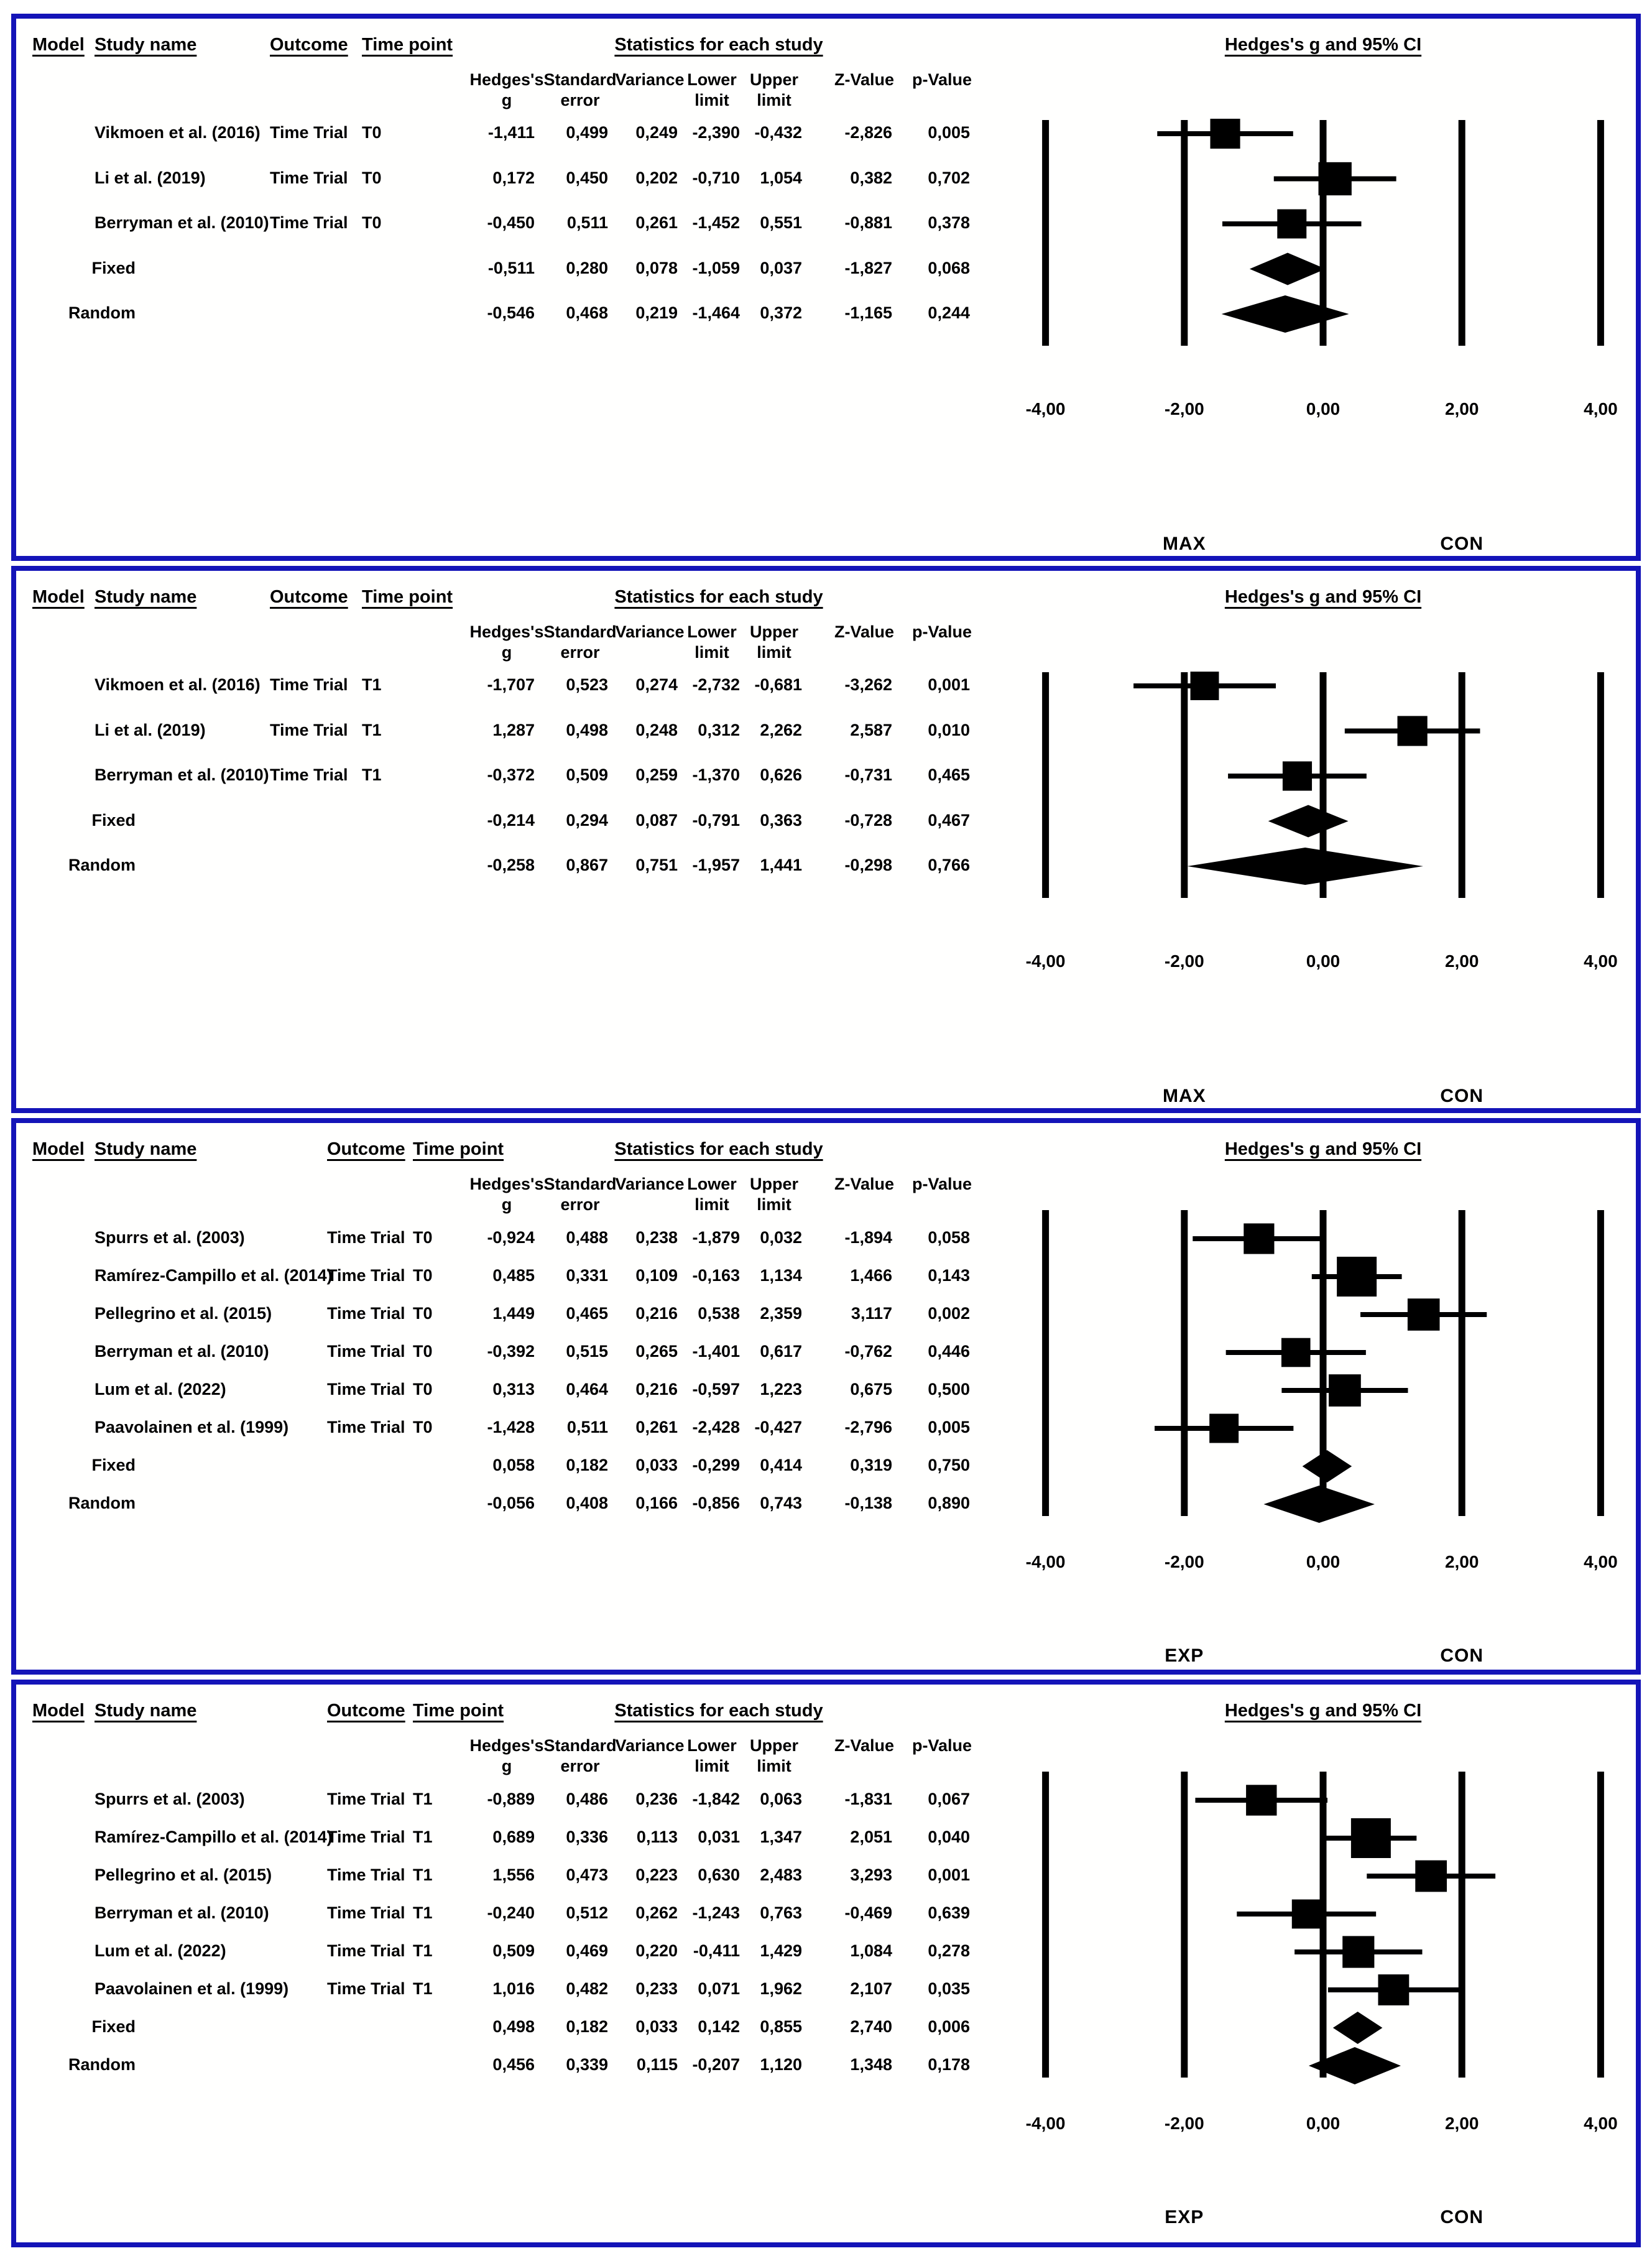  What do you see at coordinates (656, 312) in the screenshot?
I see `stat-value-2: 0,219` at bounding box center [656, 312].